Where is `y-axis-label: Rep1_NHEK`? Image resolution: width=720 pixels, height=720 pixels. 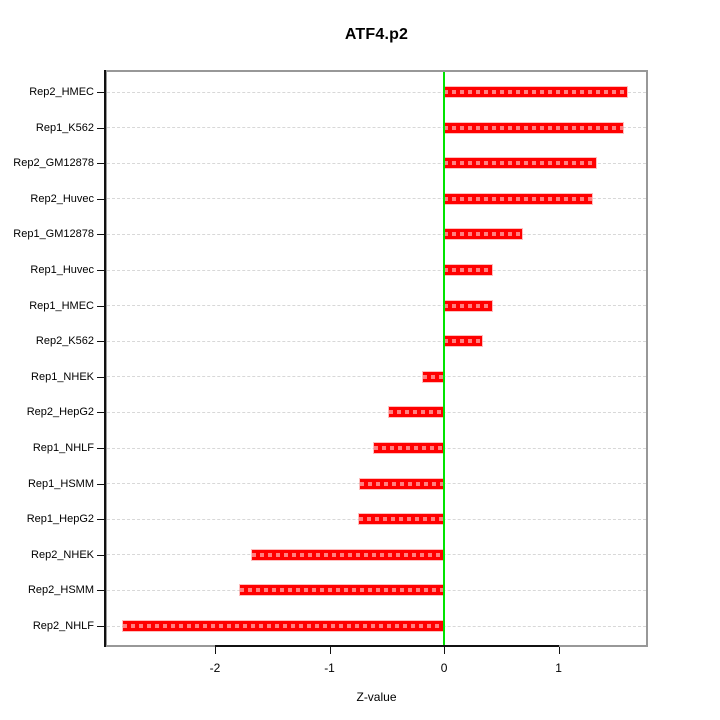
y-axis-label: Rep1_NHEK is located at coordinates (62, 376).